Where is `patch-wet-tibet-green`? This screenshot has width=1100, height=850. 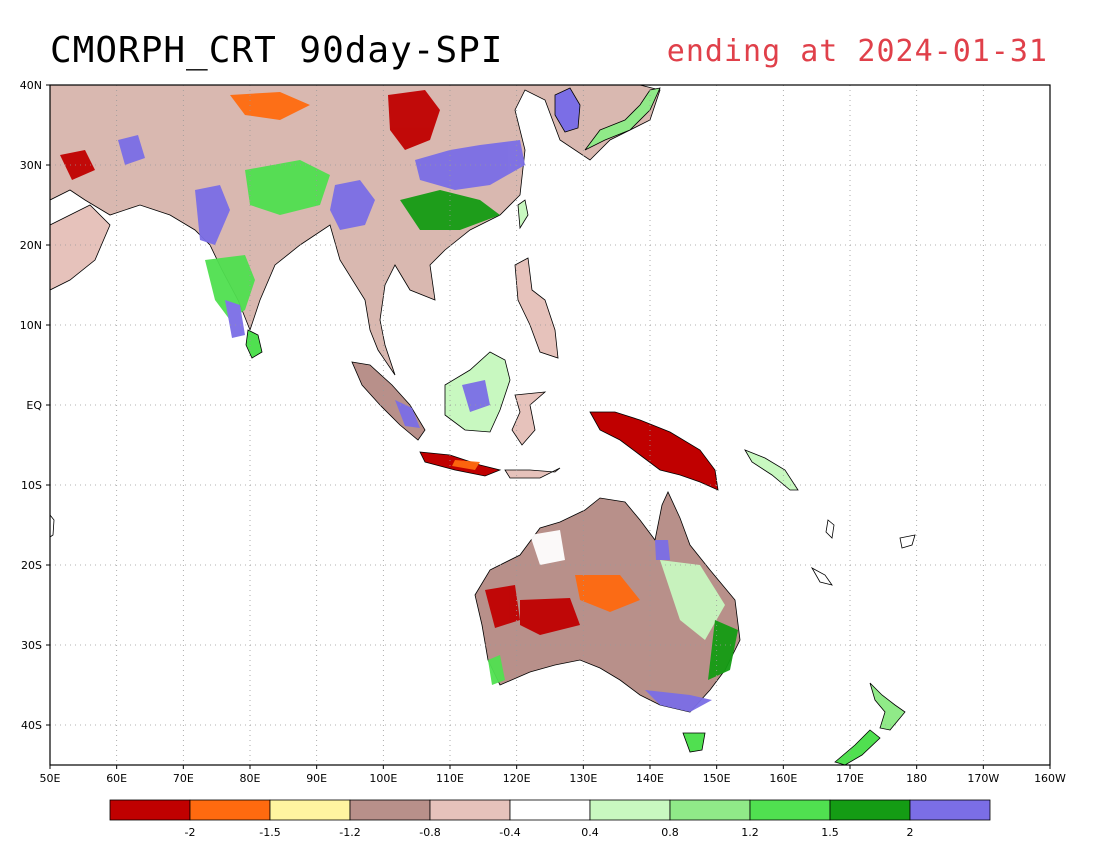
patch-wet-tibet-green is located at coordinates (287, 187).